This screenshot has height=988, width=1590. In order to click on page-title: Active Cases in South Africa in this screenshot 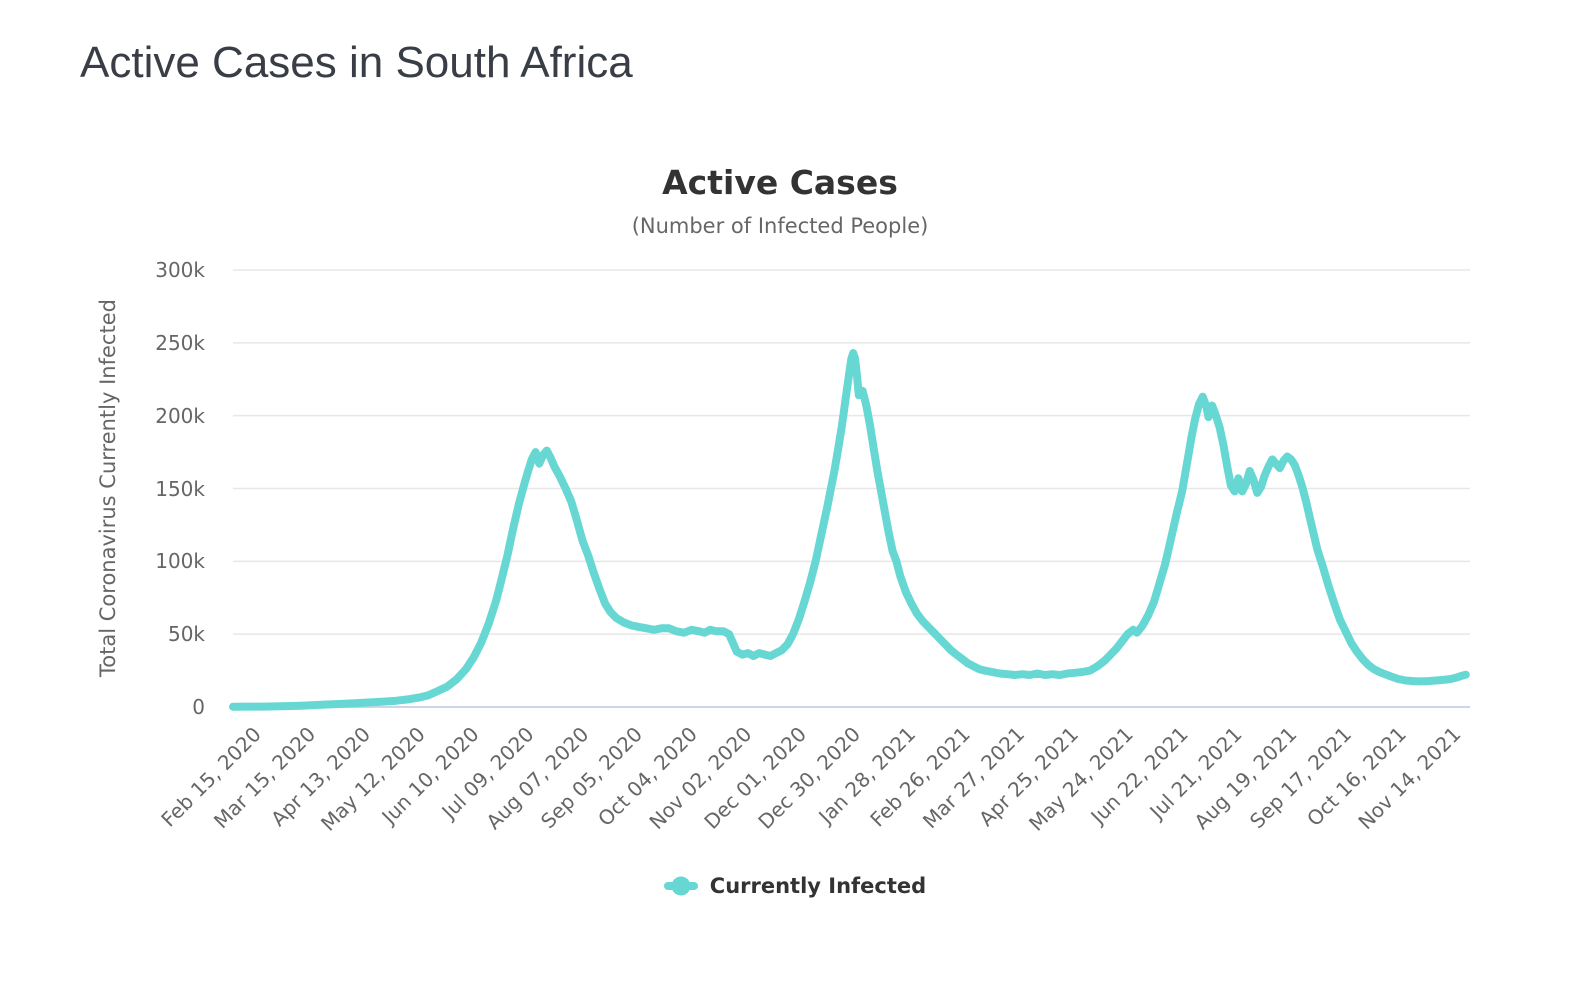, I will do `click(356, 62)`.